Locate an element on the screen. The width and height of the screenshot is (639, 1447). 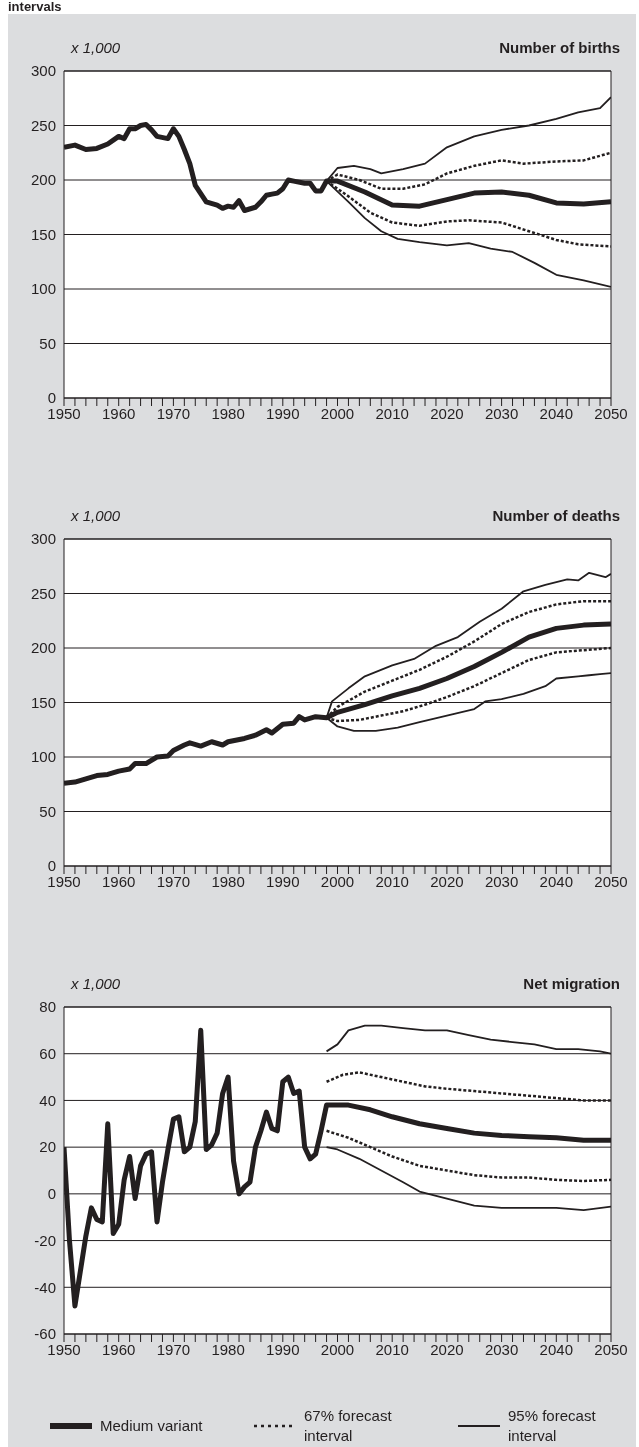
text: intervals is located at coordinates (35, 7).